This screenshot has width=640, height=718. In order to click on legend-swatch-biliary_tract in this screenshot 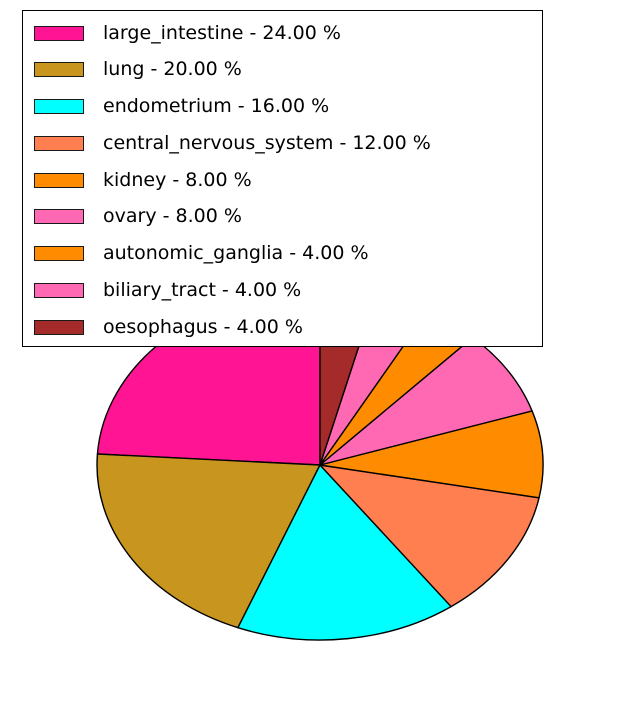, I will do `click(59, 290)`.